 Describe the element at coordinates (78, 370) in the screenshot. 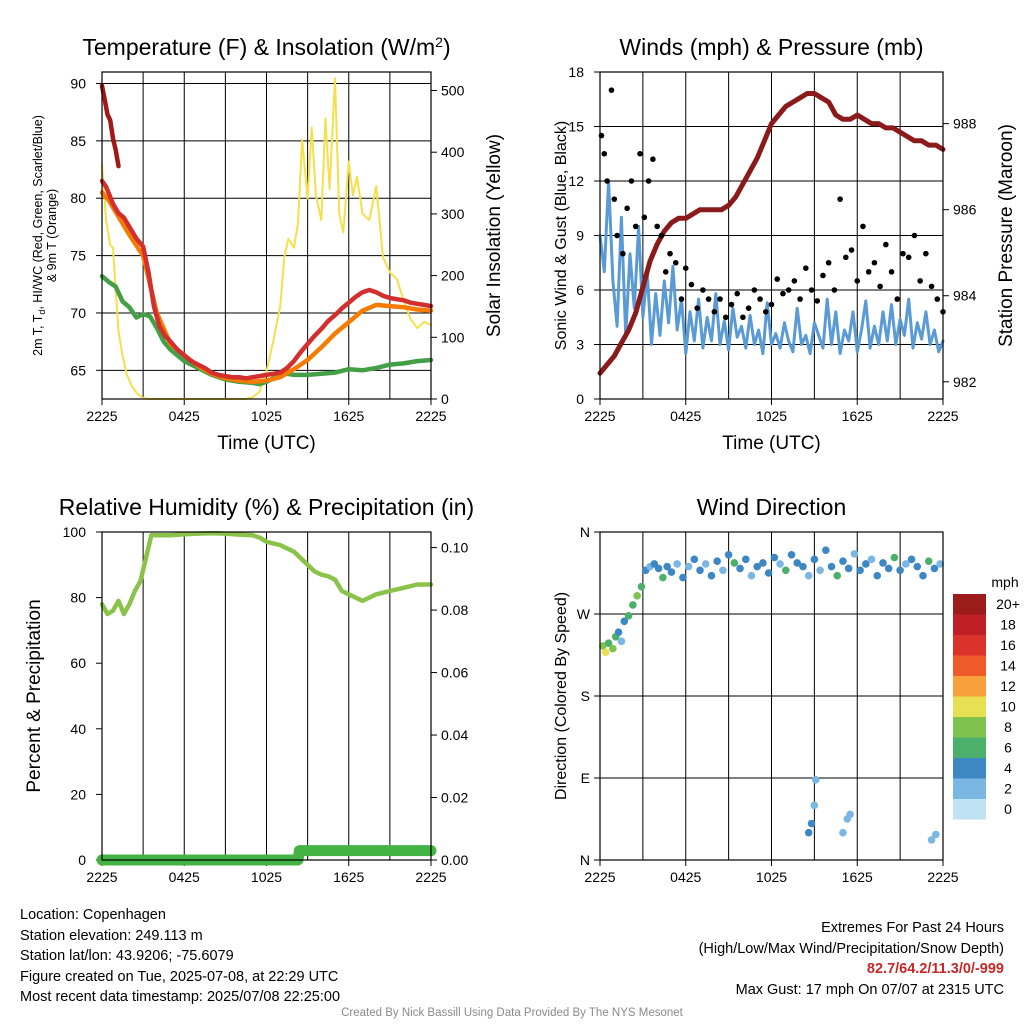

I see `y-tick-label: 65` at that location.